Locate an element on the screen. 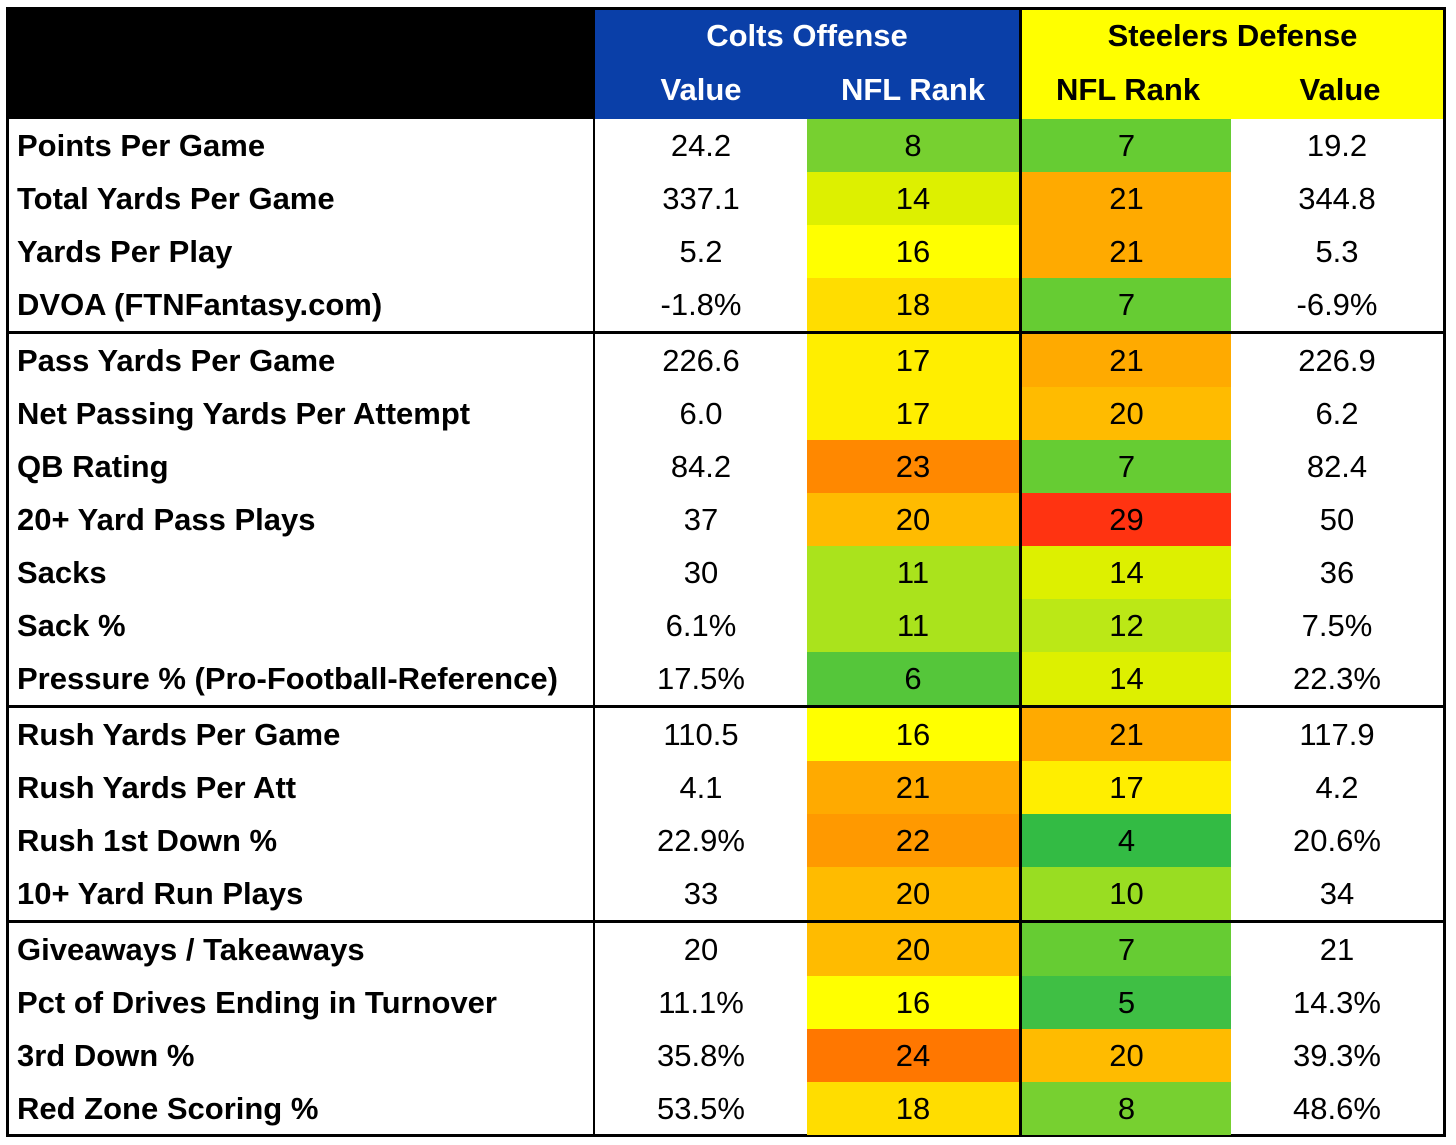 Image resolution: width=1456 pixels, height=1145 pixels. colts-value-cell: 6.1% is located at coordinates (701, 625).